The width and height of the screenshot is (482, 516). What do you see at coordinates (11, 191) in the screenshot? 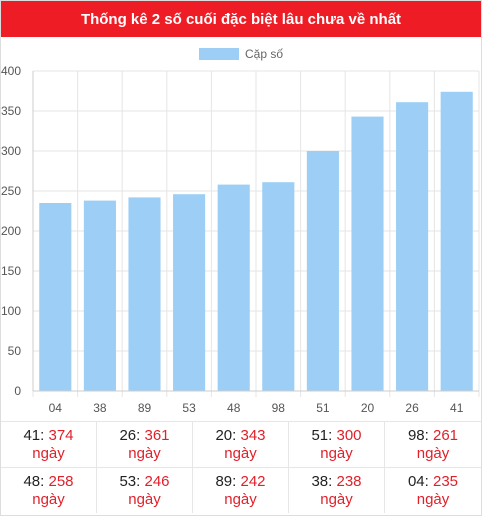
I see `y-tick-label: 250` at bounding box center [11, 191].